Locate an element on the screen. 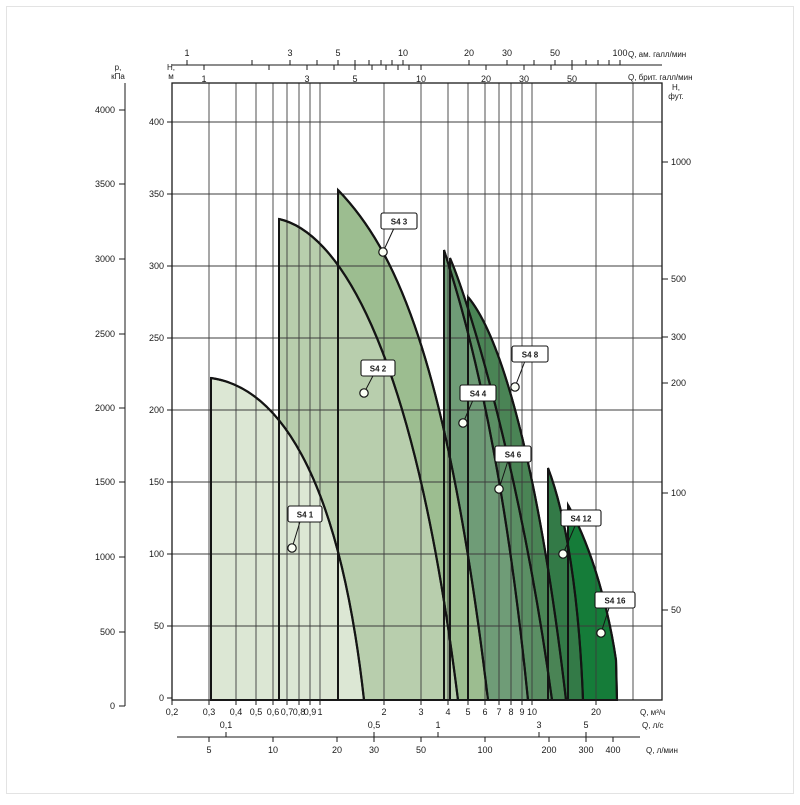 This screenshot has width=800, height=805. h-m-tick-label: 400 is located at coordinates (156, 122).